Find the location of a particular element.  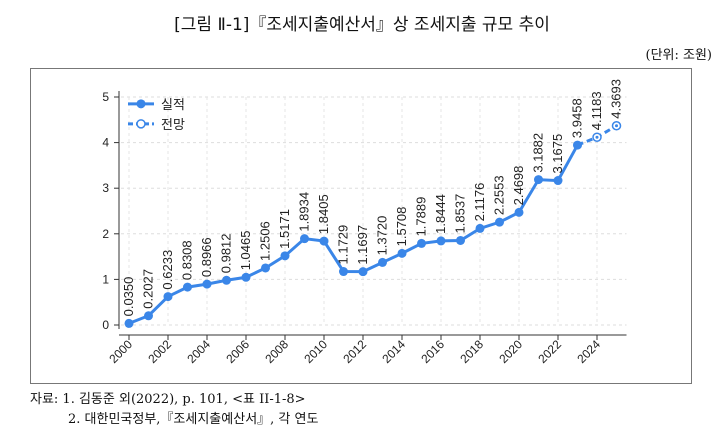

data-label: 2.2553 is located at coordinates (499, 195).